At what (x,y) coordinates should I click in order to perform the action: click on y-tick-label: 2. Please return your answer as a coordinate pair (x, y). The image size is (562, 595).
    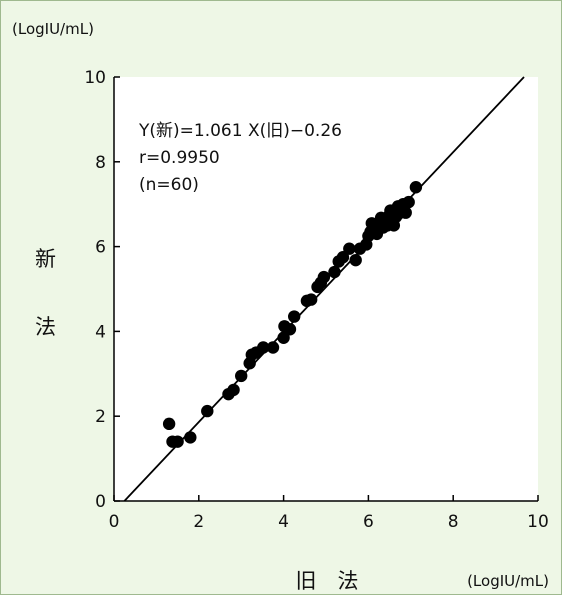
    Looking at the image, I should click on (100, 417).